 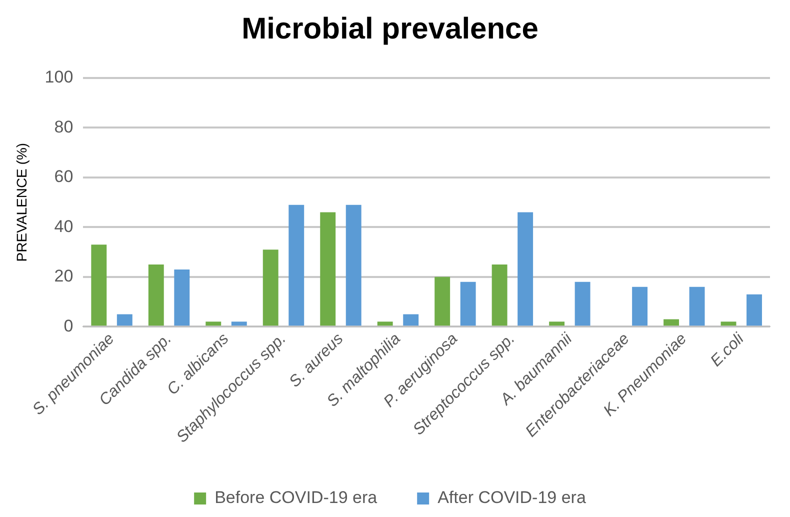 I want to click on y-tick-label: 100, so click(x=59, y=77).